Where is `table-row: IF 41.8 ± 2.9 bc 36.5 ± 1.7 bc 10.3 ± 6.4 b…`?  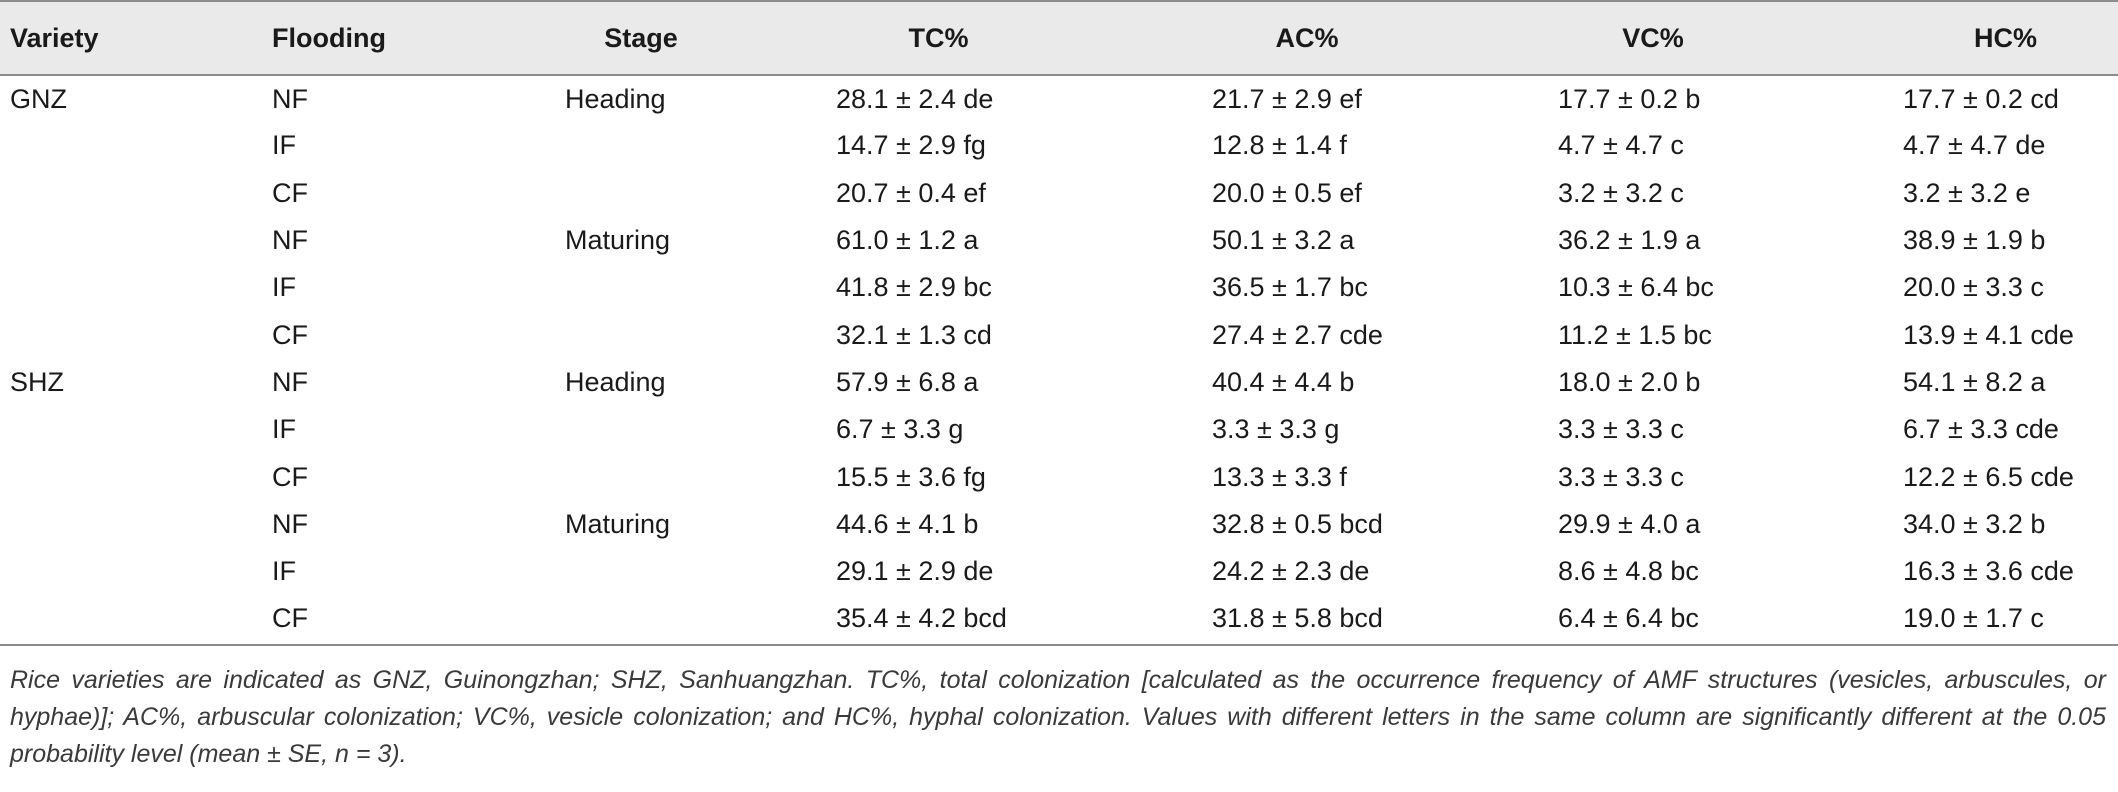
table-row: IF 41.8 ± 2.9 bc 36.5 ± 1.7 bc 10.3 ± 6.4 b… is located at coordinates (1059, 287).